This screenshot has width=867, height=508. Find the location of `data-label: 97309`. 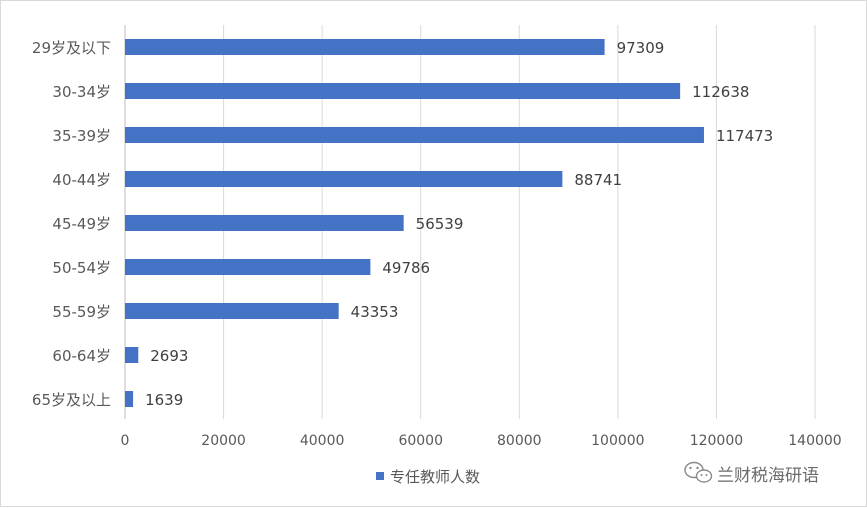

data-label: 97309 is located at coordinates (641, 48).